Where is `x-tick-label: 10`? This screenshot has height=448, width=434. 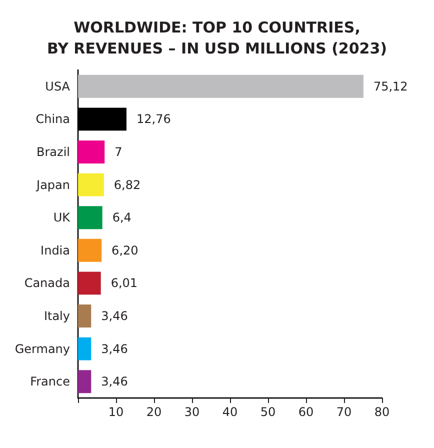 x-tick-label: 10 is located at coordinates (116, 412).